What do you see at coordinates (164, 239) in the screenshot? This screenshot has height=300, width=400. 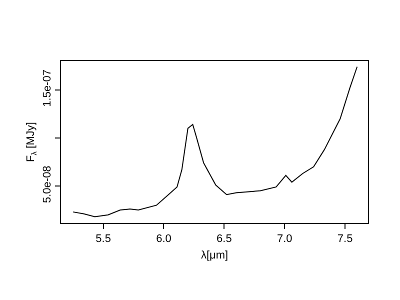 I see `x-tick-label: 6.0` at bounding box center [164, 239].